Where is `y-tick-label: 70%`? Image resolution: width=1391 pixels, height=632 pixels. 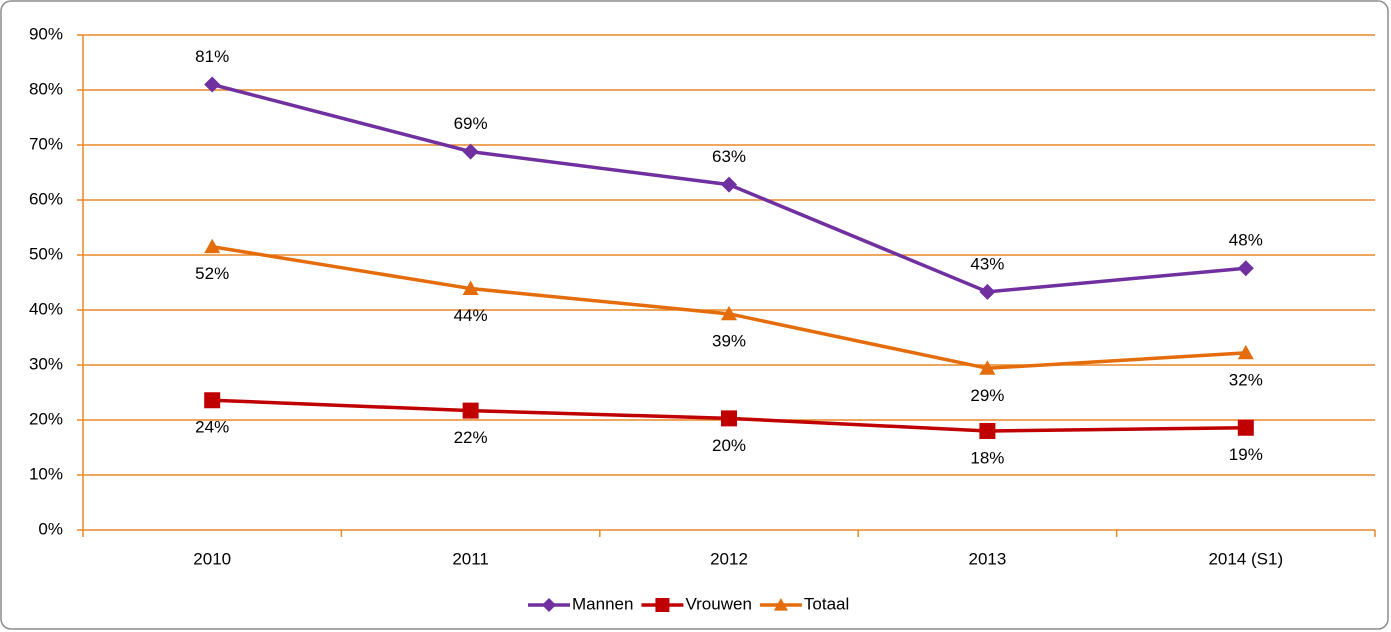
y-tick-label: 70% is located at coordinates (46, 143).